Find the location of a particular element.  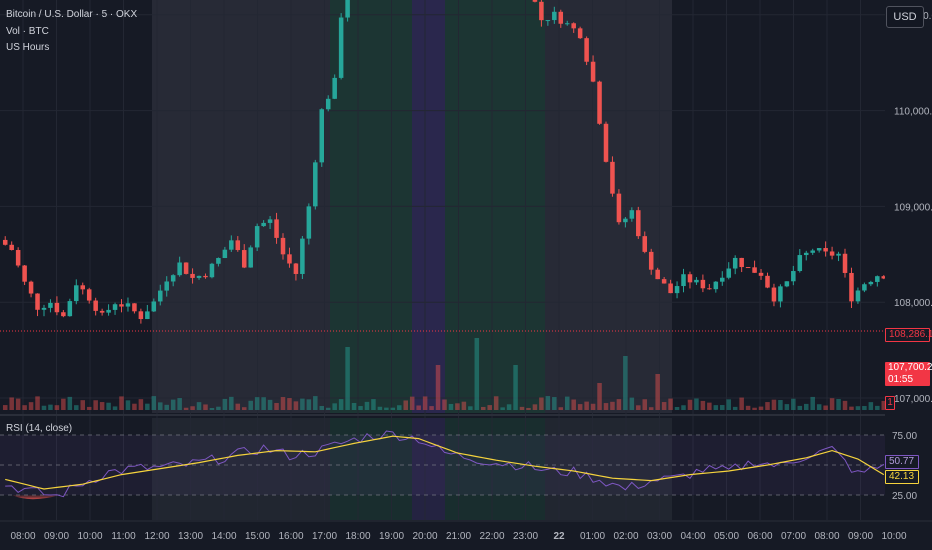

current-price-value: 107,700.2 is located at coordinates (910, 367).